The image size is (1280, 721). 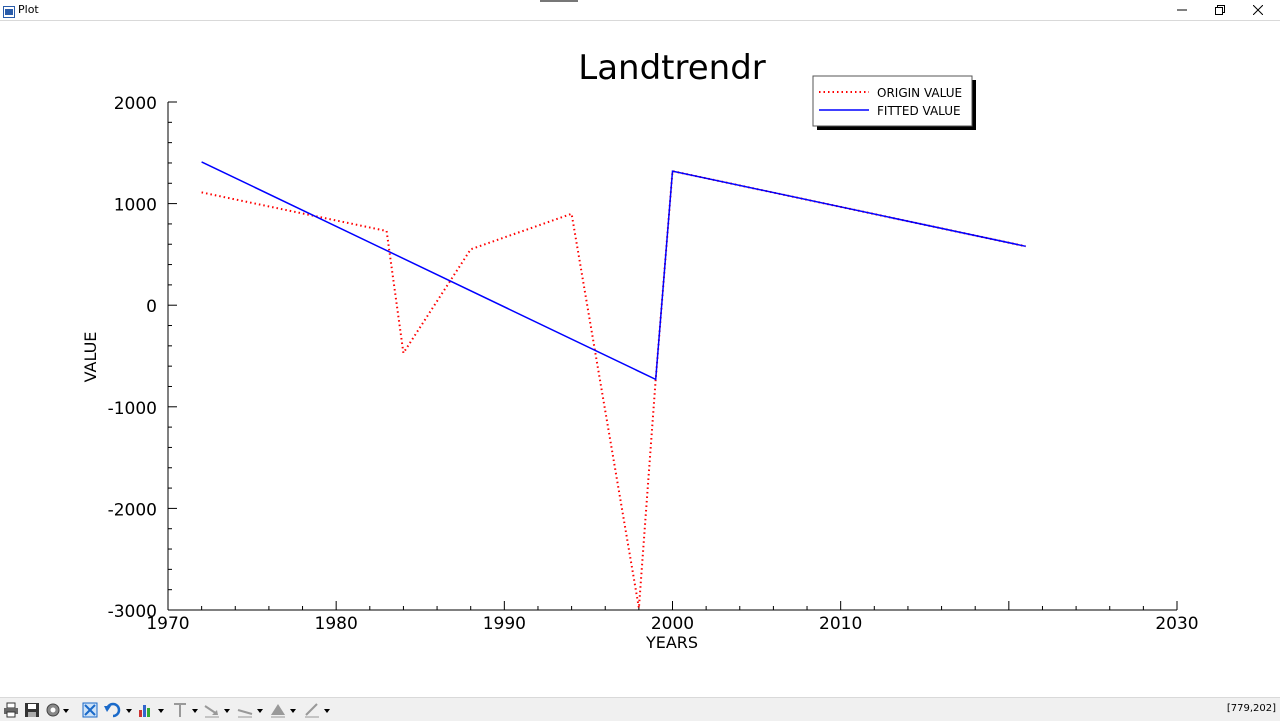 I want to click on y-tick-label: 1000, so click(x=135, y=206).